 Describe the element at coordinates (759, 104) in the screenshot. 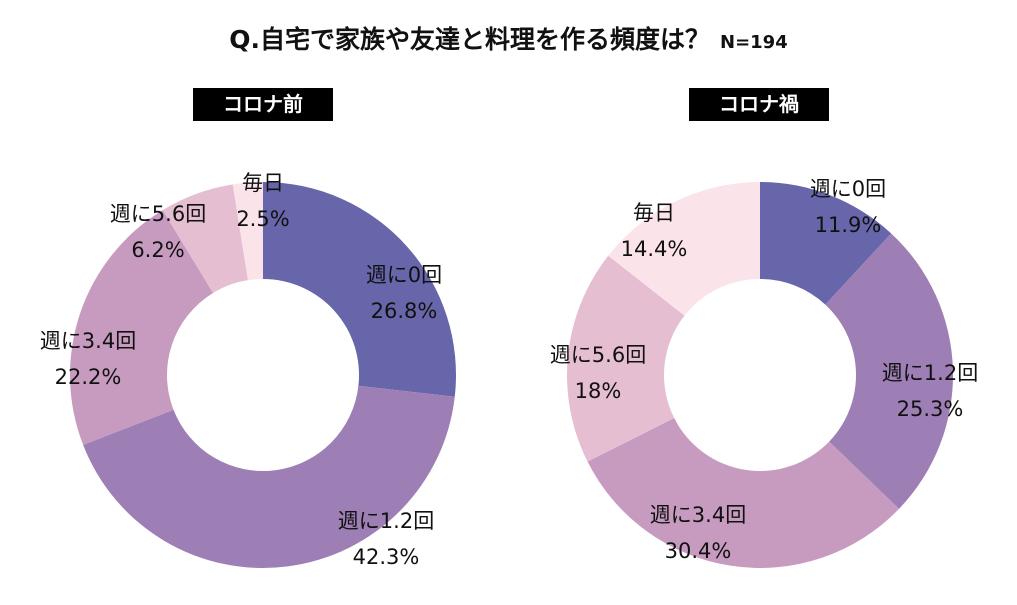

I see `chart-label-during: コロナ禍` at that location.